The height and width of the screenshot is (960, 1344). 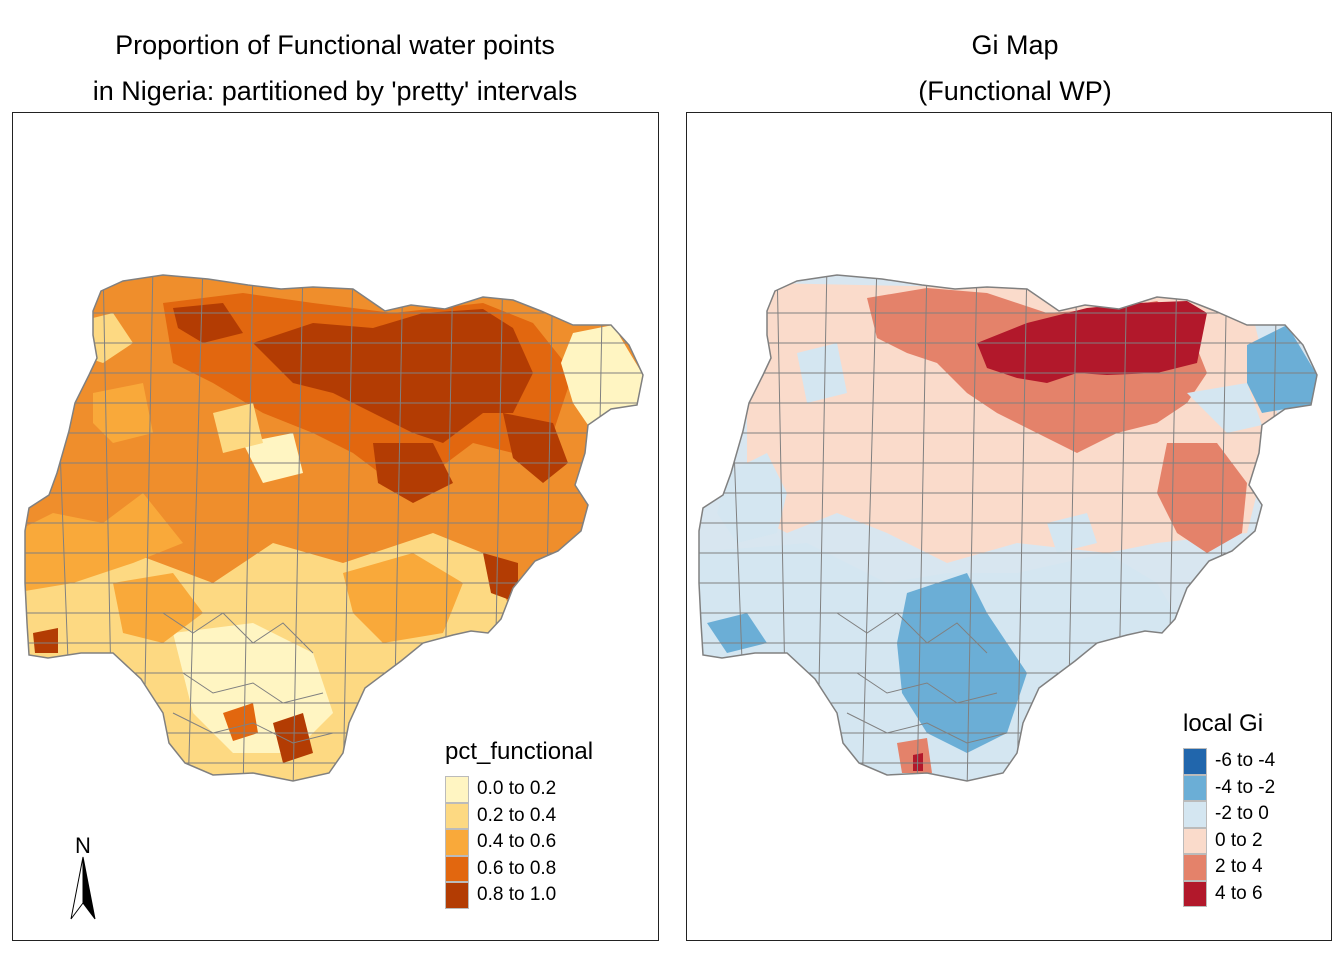 What do you see at coordinates (1245, 761) in the screenshot?
I see `right-legend-label: -6 to -4` at bounding box center [1245, 761].